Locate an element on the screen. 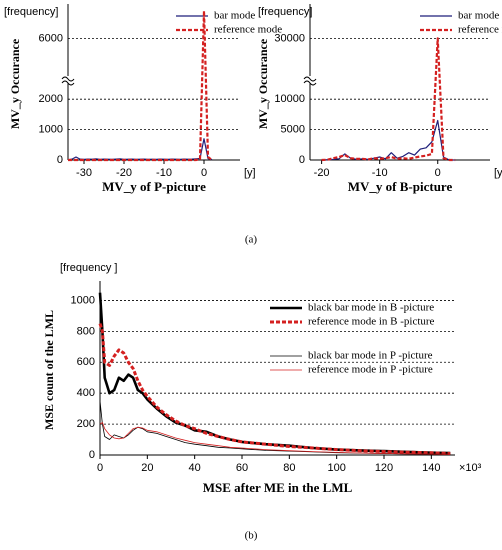 This screenshot has width=502, height=550. legend-label: reference mode in B -picture is located at coordinates (371, 322).